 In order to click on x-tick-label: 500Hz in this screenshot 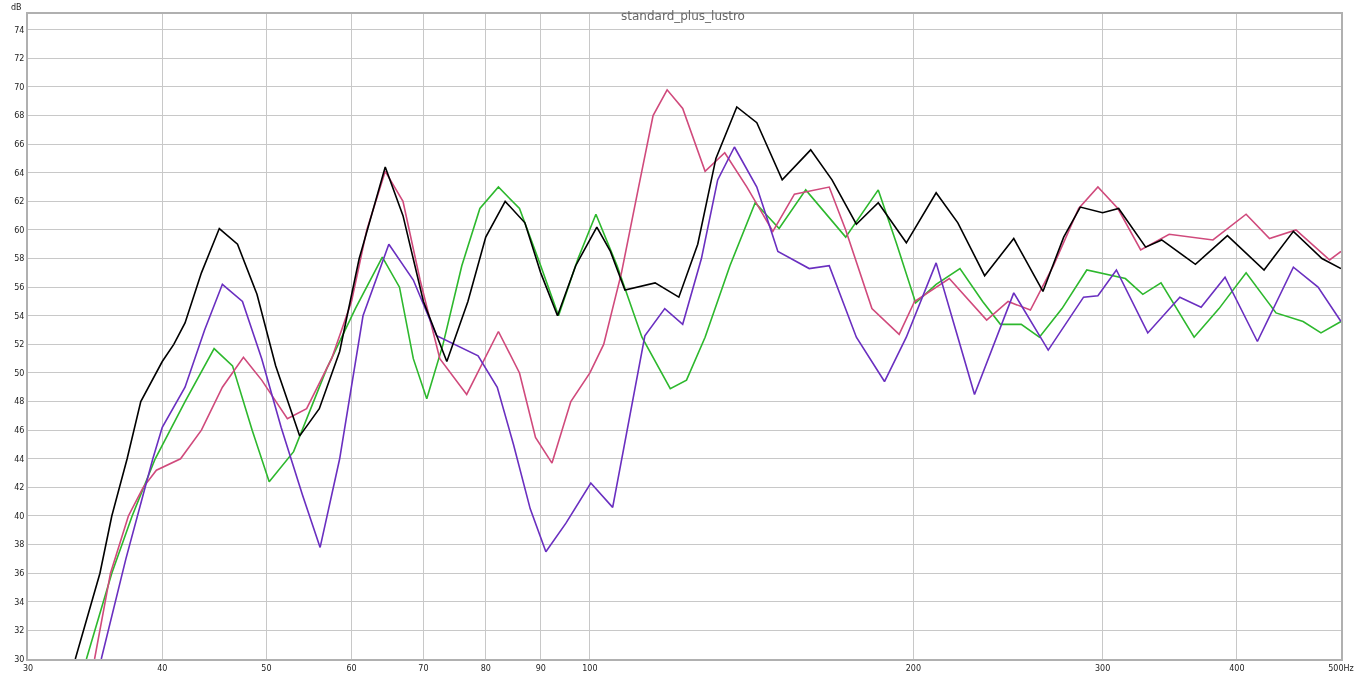, I will do `click(1341, 668)`.